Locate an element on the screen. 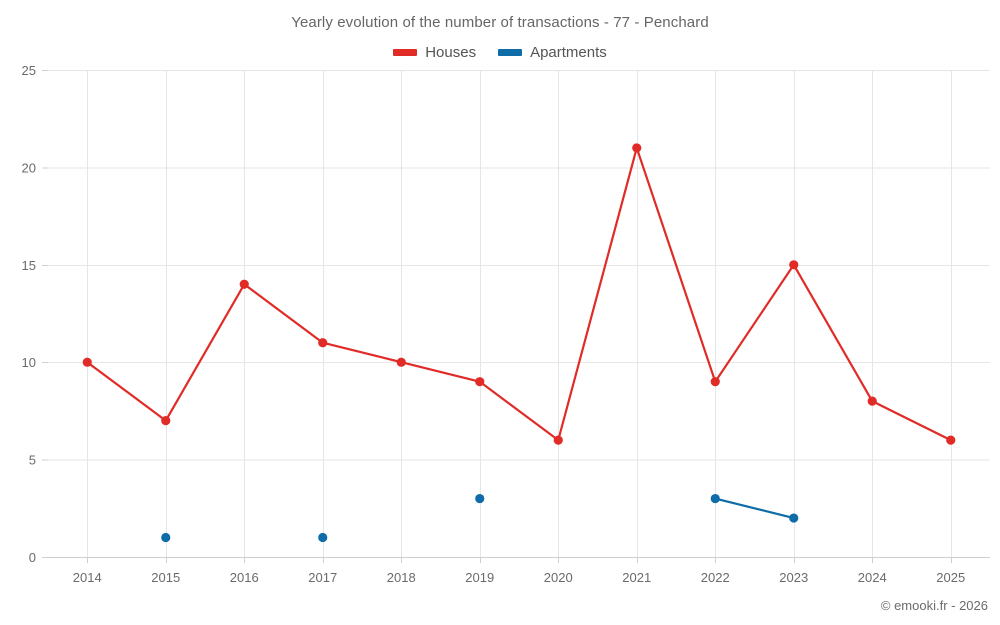  x-tick-label-2016: 2016 is located at coordinates (244, 577).